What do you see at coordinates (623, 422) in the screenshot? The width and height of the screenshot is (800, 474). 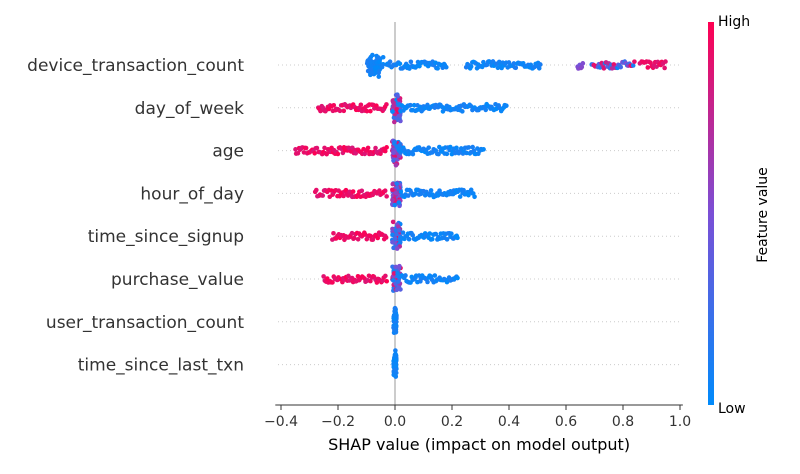 I see `x-tick-label: 0.8` at bounding box center [623, 422].